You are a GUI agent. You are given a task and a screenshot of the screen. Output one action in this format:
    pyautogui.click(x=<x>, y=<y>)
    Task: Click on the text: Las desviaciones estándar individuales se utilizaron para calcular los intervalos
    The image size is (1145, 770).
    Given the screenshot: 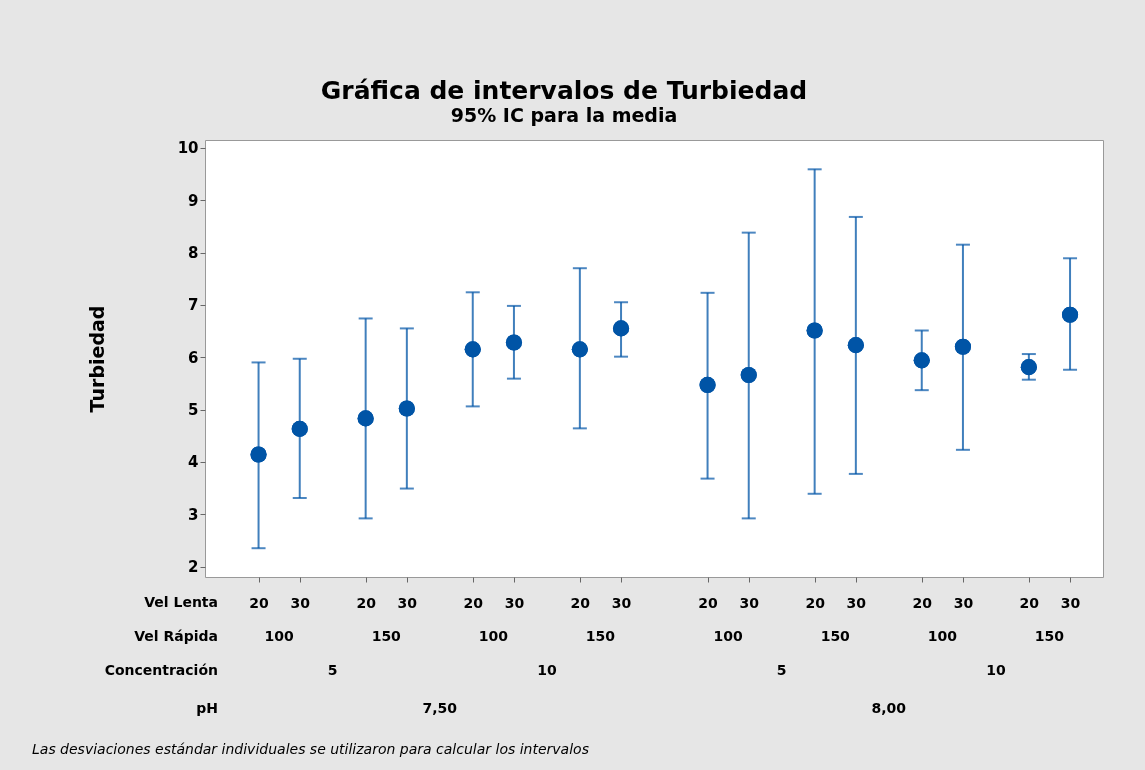 What is the action you would take?
    pyautogui.click(x=310, y=749)
    